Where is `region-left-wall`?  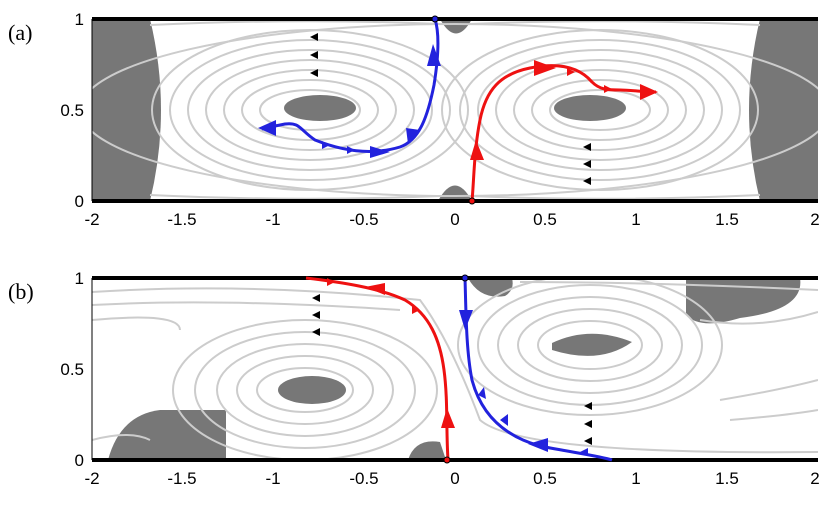 region-left-wall is located at coordinates (126, 110).